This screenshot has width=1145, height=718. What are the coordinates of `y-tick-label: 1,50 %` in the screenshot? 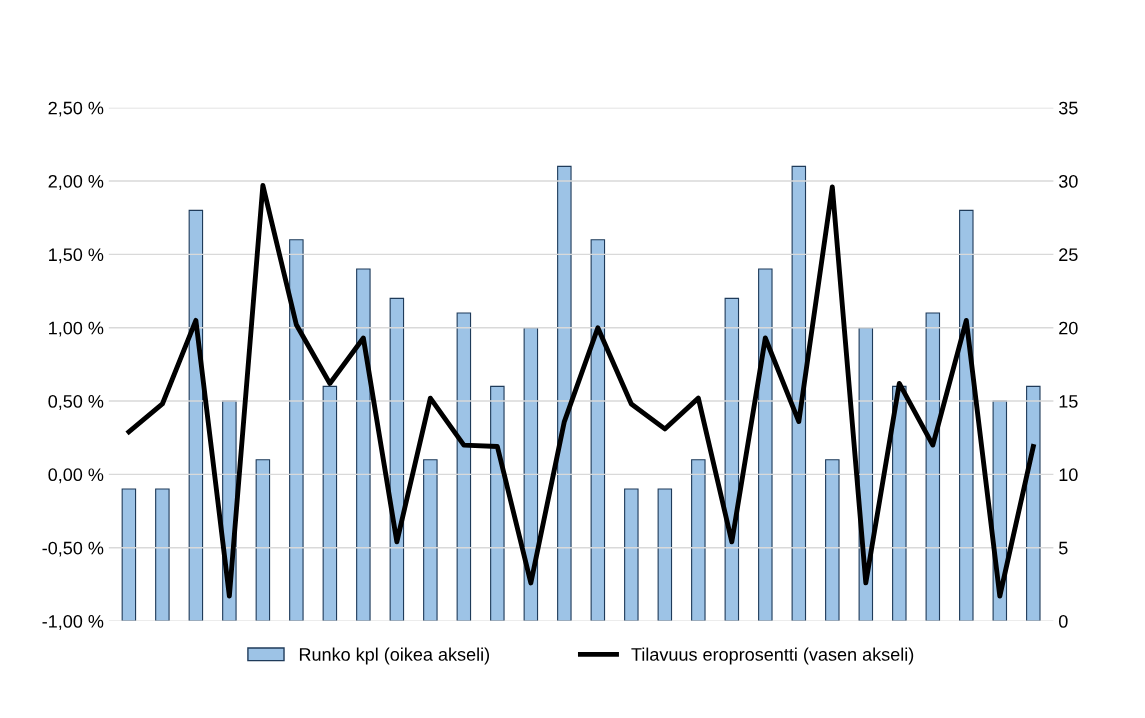 It's located at (76, 256).